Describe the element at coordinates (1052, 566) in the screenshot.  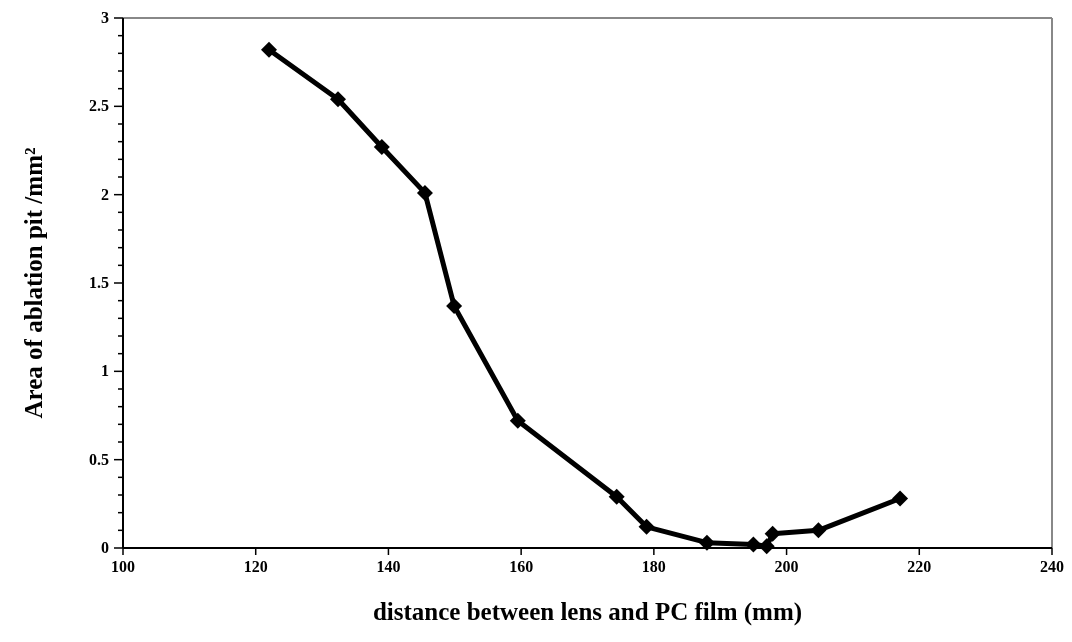
I see `x-tick-label: 240` at that location.